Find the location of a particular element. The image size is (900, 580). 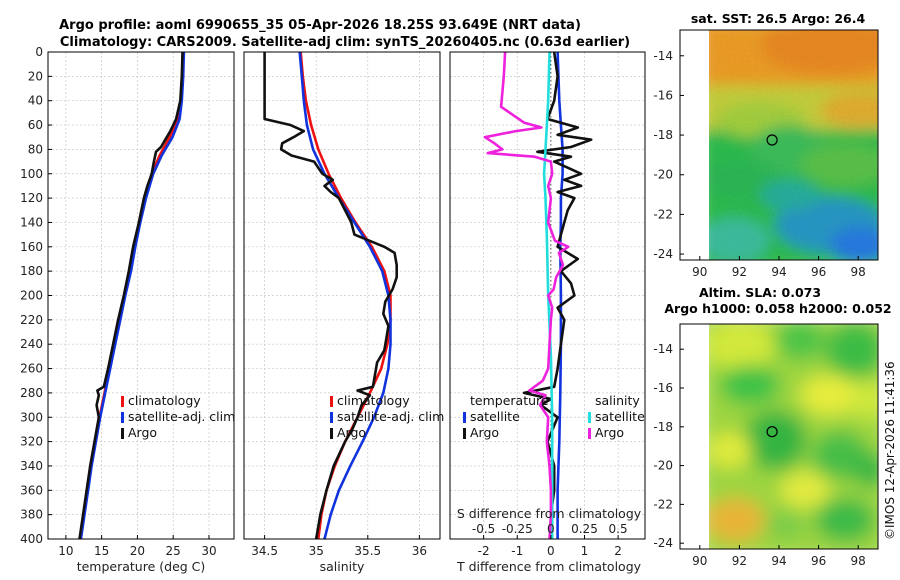

x-tick-label: 25 is located at coordinates (173, 551).